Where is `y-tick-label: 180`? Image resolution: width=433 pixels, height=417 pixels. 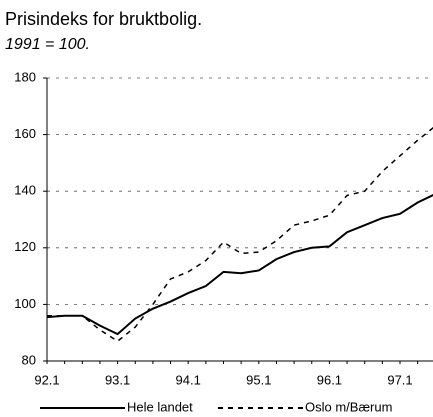
y-tick-label: 180 is located at coordinates (25, 76).